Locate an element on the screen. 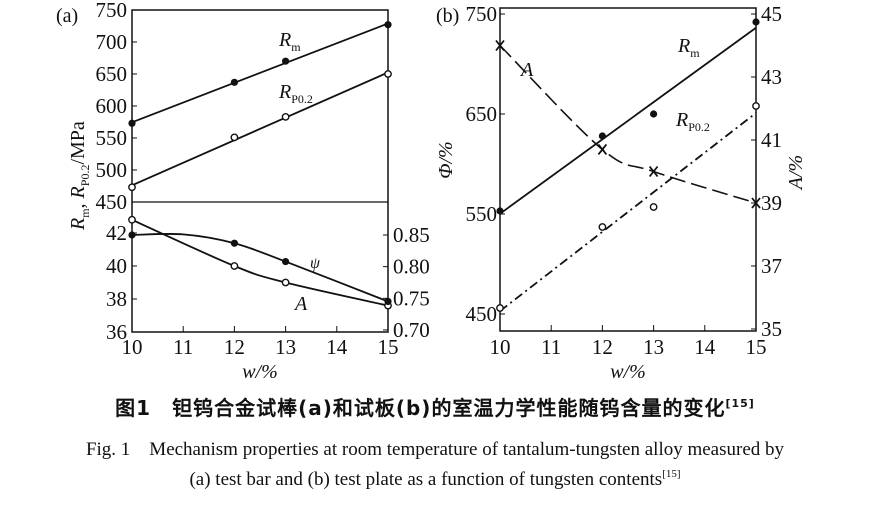 The image size is (870, 507). panel-b-right-y-axis-label: A/% is located at coordinates (796, 173).